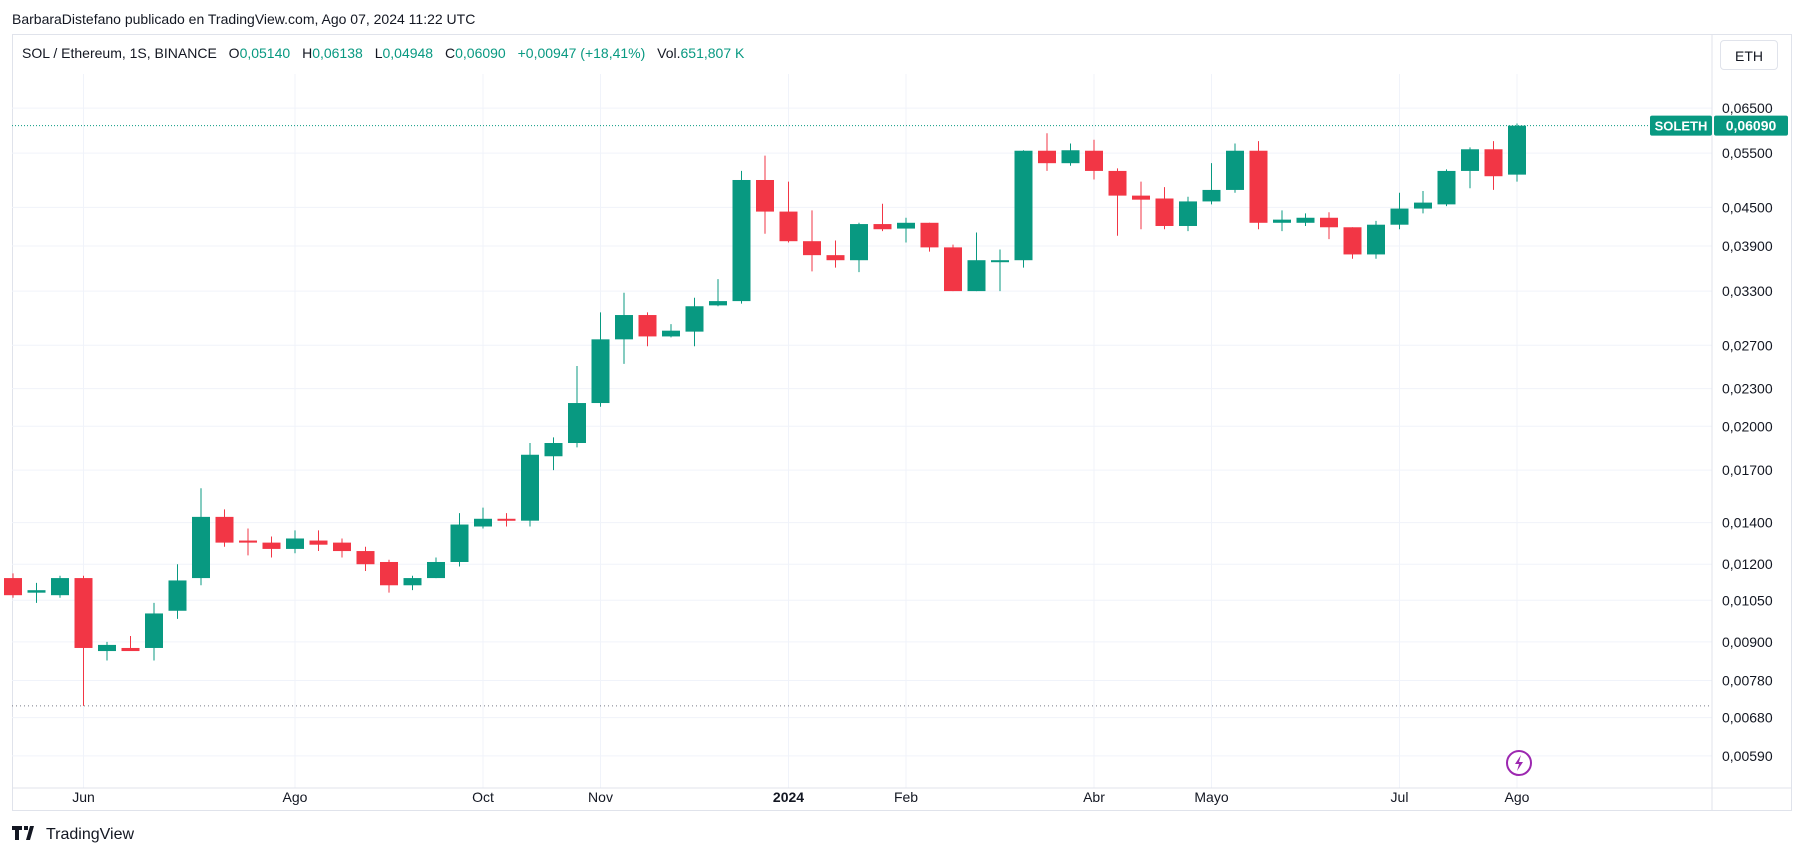  What do you see at coordinates (408, 53) in the screenshot?
I see `low-value: 0,04948` at bounding box center [408, 53].